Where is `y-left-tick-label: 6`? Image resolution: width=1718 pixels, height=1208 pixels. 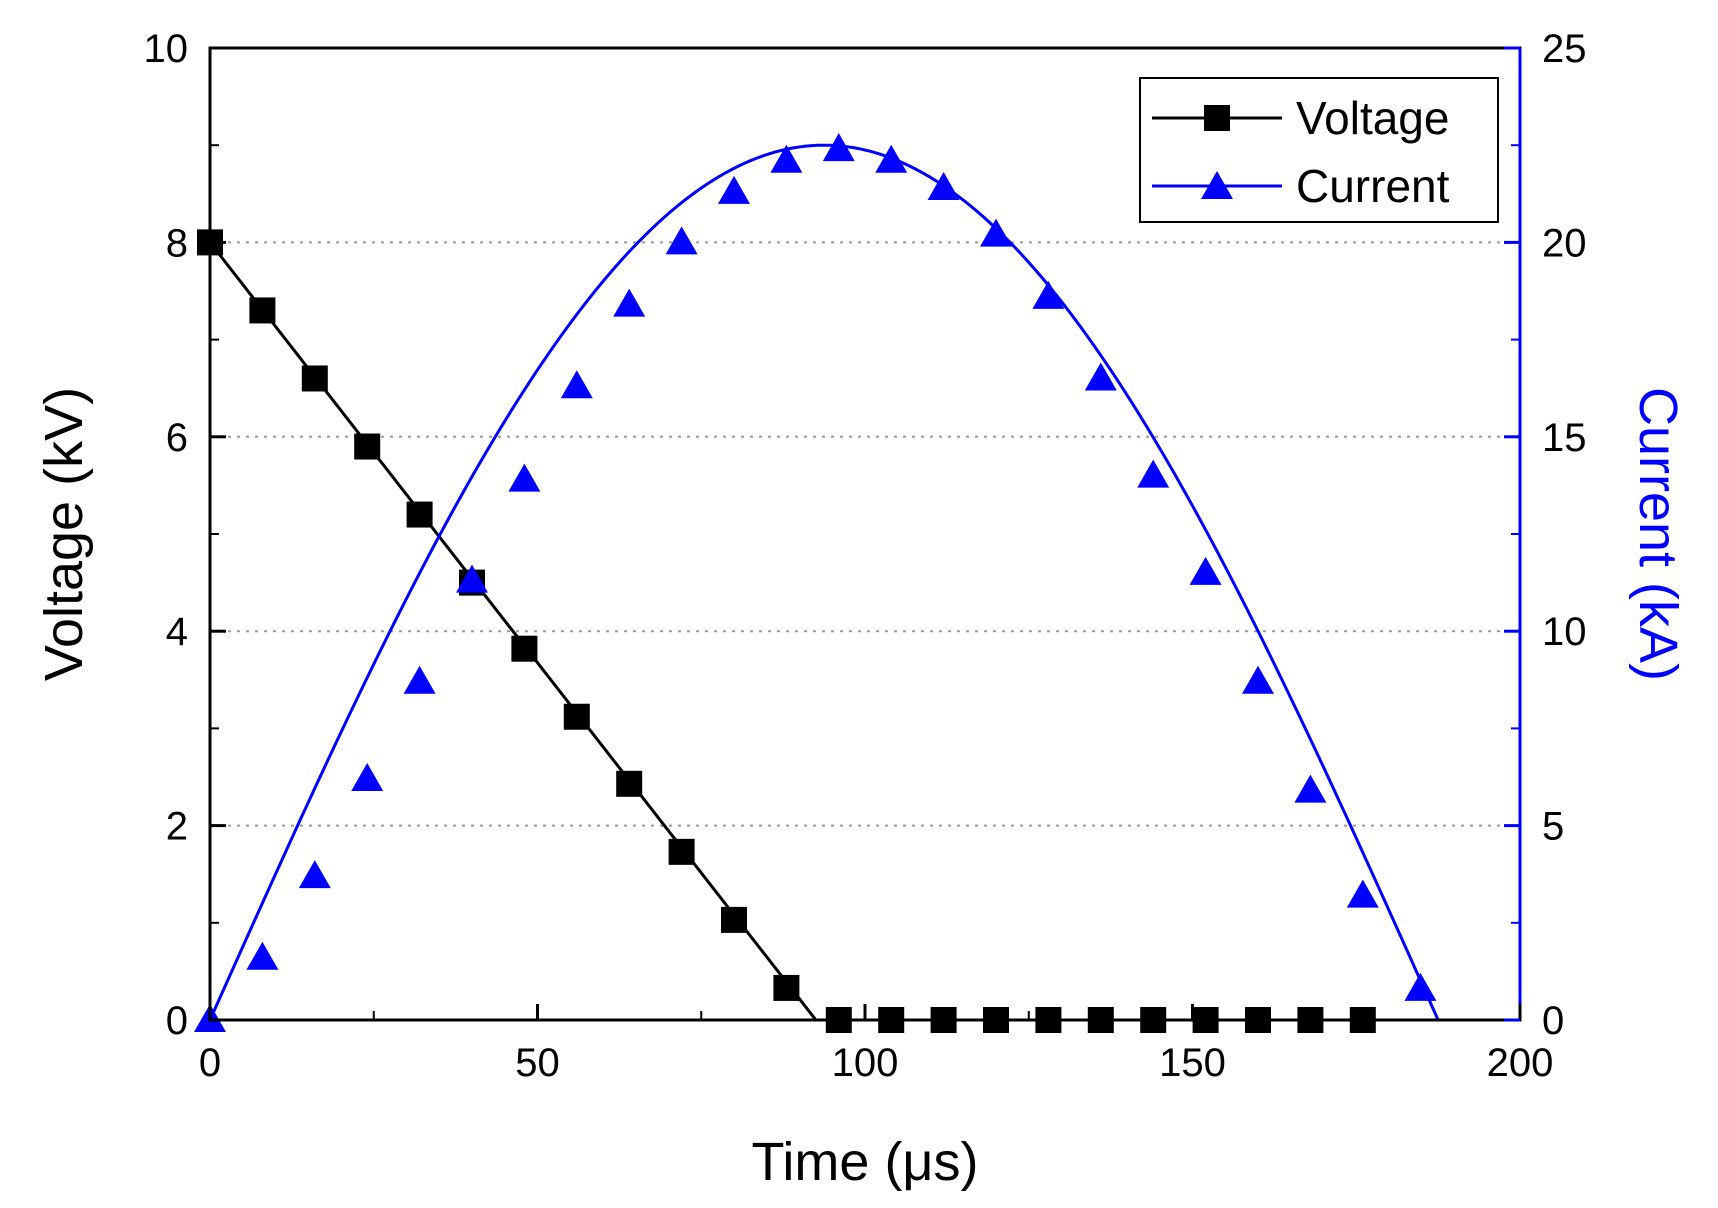 y-left-tick-label: 6 is located at coordinates (177, 438).